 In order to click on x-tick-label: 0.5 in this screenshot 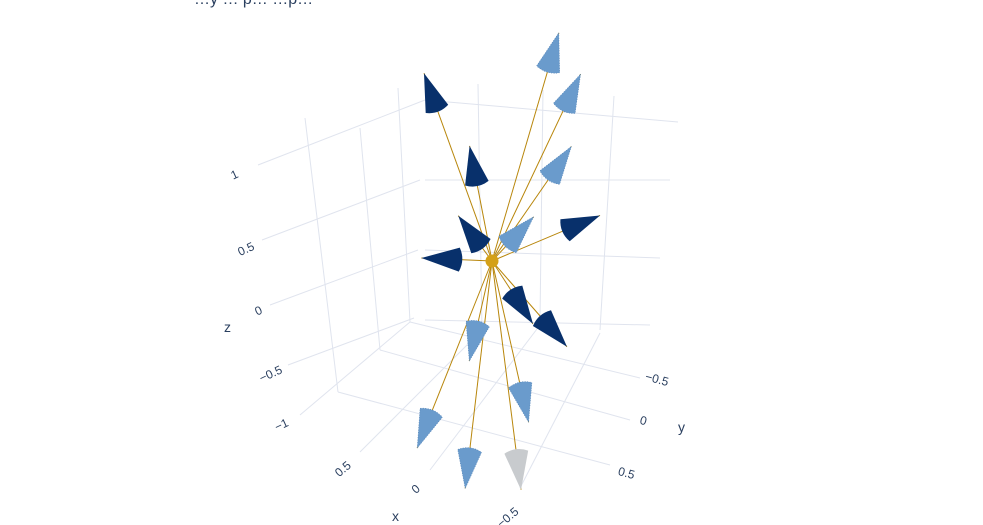, I will do `click(343, 469)`.